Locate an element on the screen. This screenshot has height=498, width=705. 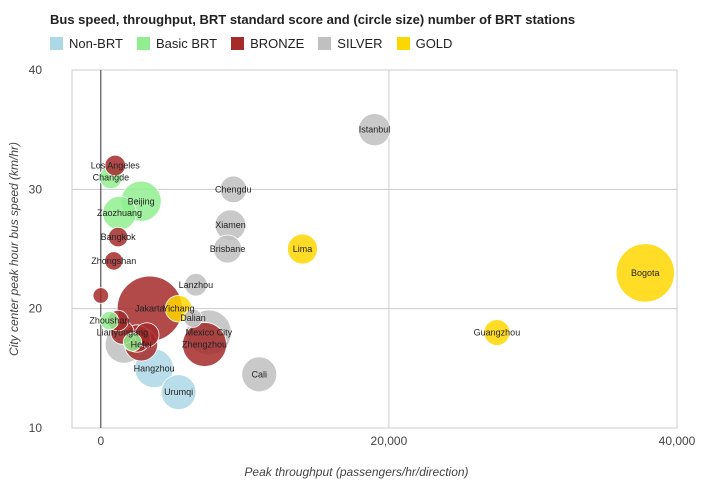
legend-item-bronze: BRONZE is located at coordinates (267, 43).